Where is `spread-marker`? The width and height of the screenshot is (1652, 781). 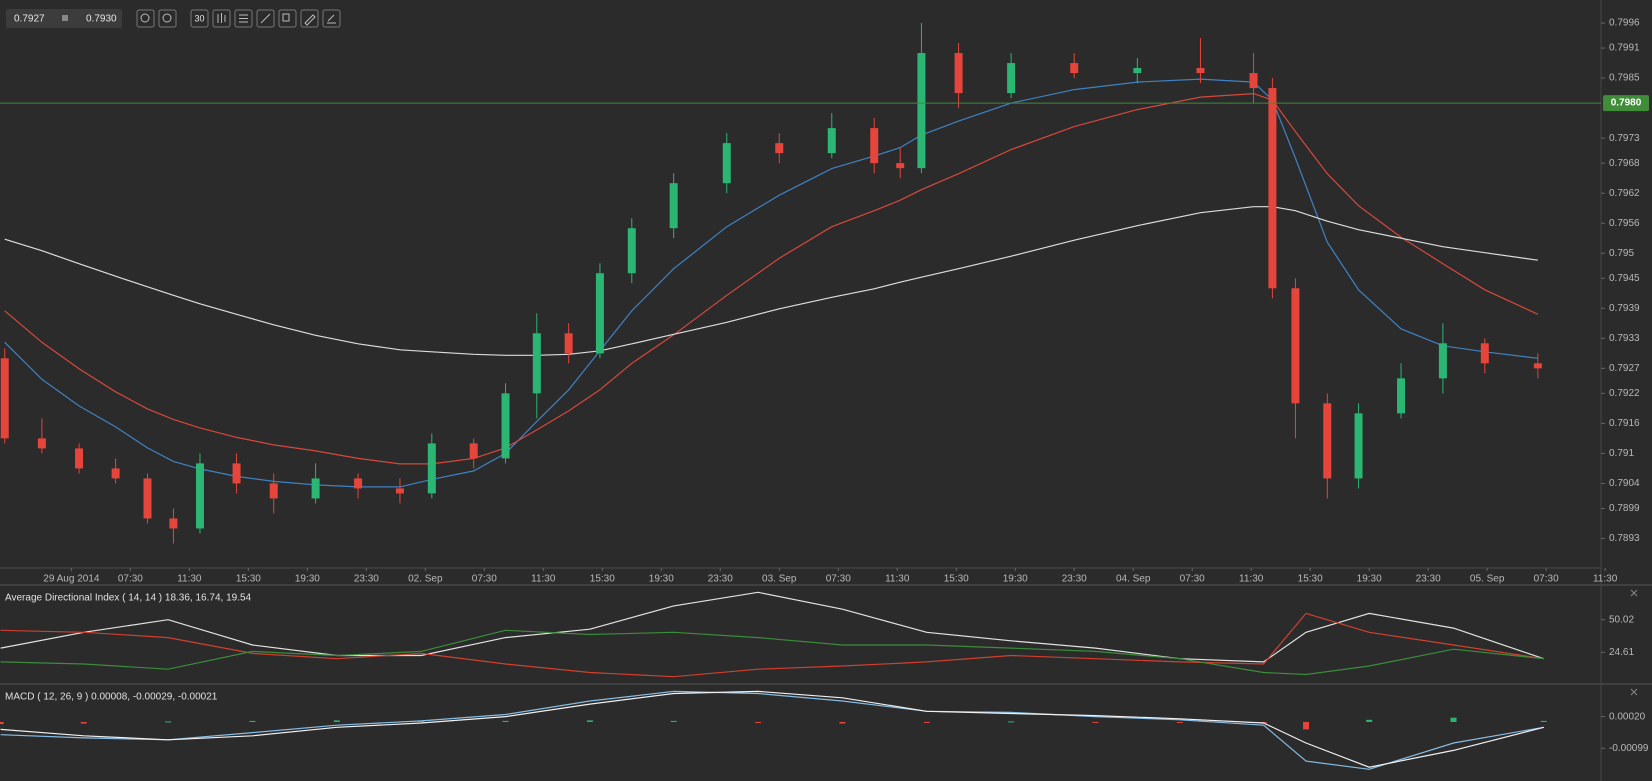 spread-marker is located at coordinates (65, 18).